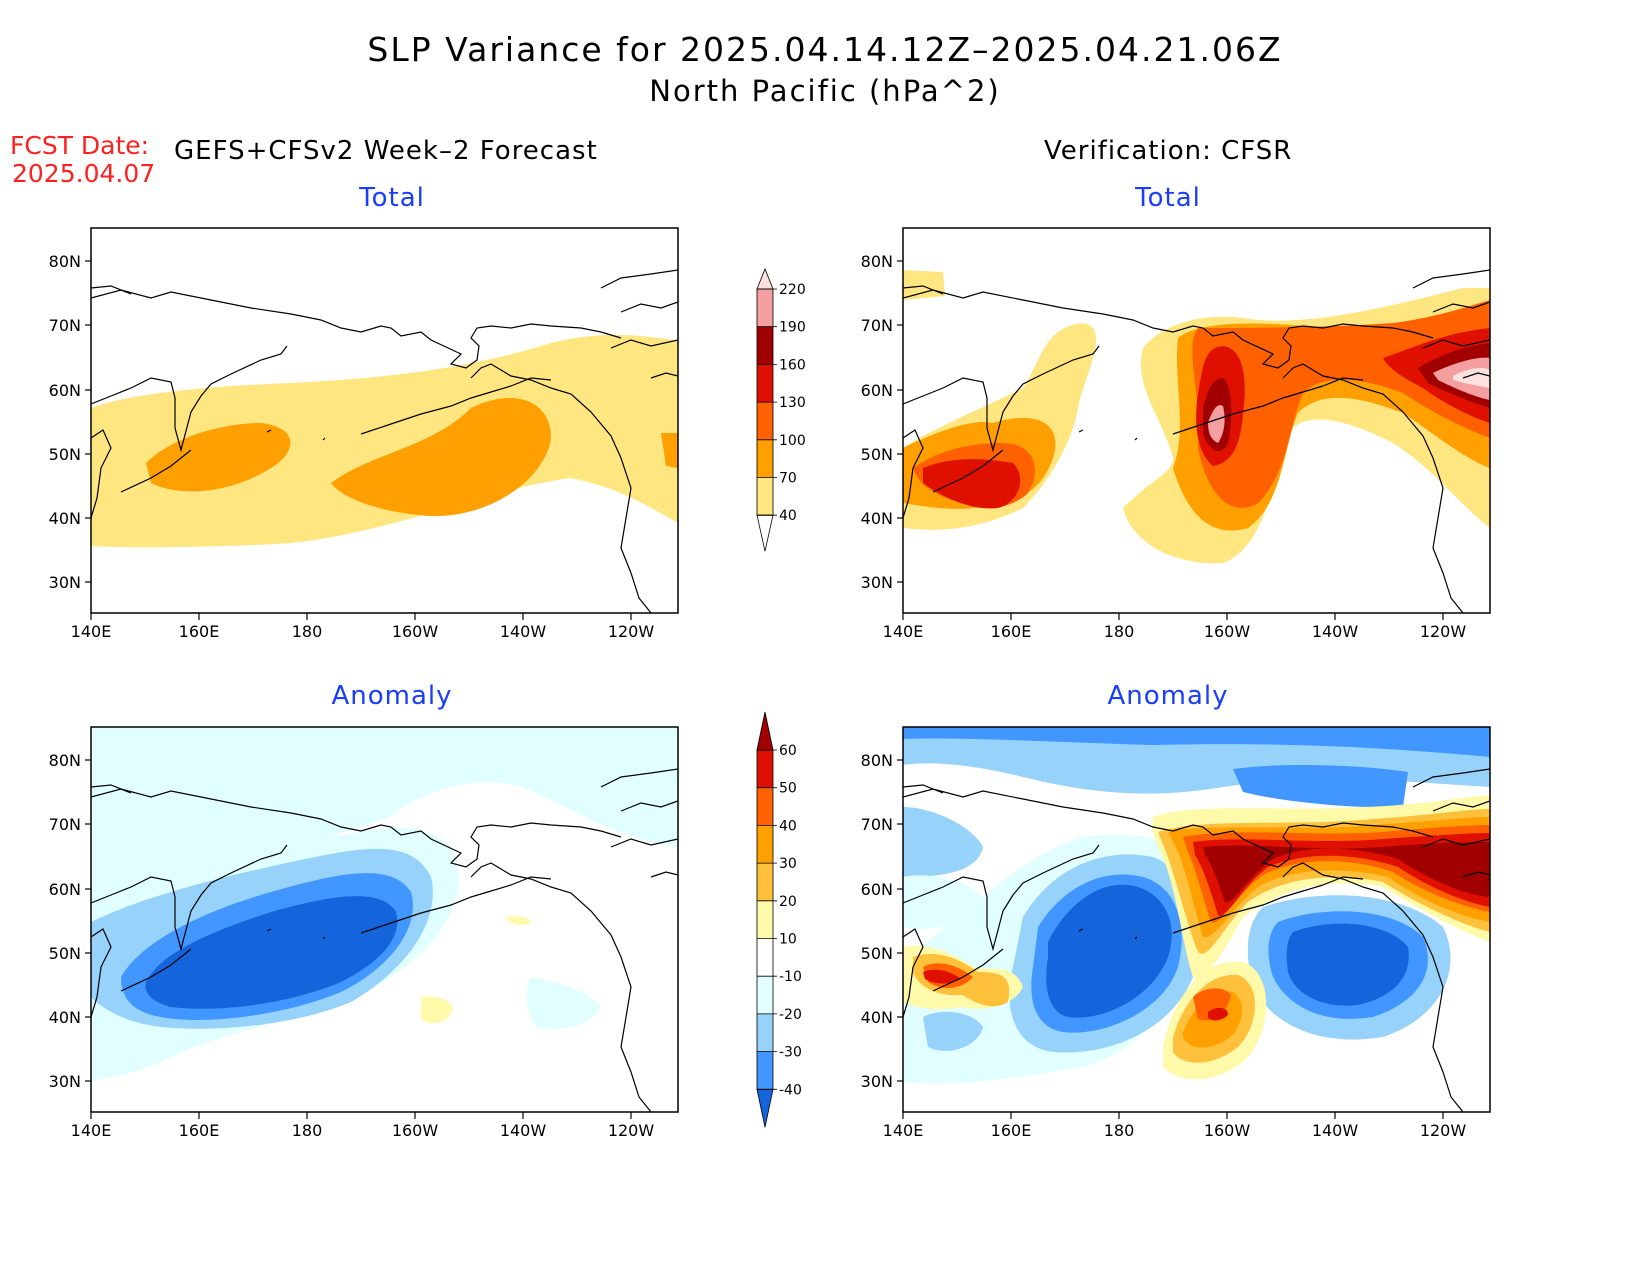 This screenshot has height=1275, width=1650. What do you see at coordinates (1443, 631) in the screenshot?
I see `lon-label-verif-total-5: 120W` at bounding box center [1443, 631].